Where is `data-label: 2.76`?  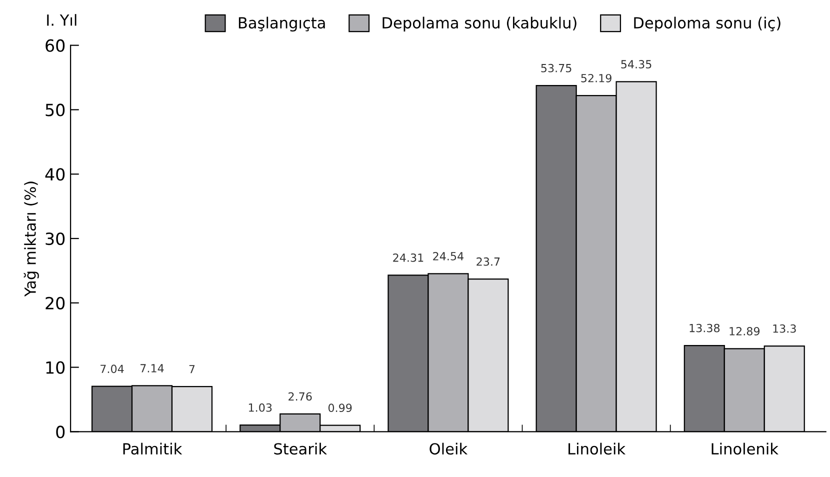 data-label: 2.76 is located at coordinates (300, 396).